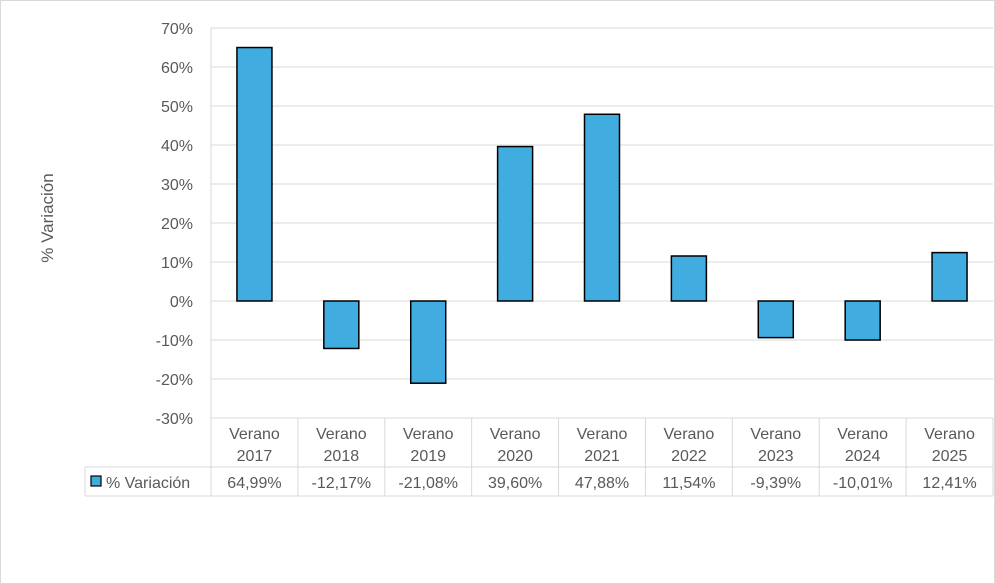 The width and height of the screenshot is (995, 584). Describe the element at coordinates (428, 483) in the screenshot. I see `data-label: -21,08%` at that location.